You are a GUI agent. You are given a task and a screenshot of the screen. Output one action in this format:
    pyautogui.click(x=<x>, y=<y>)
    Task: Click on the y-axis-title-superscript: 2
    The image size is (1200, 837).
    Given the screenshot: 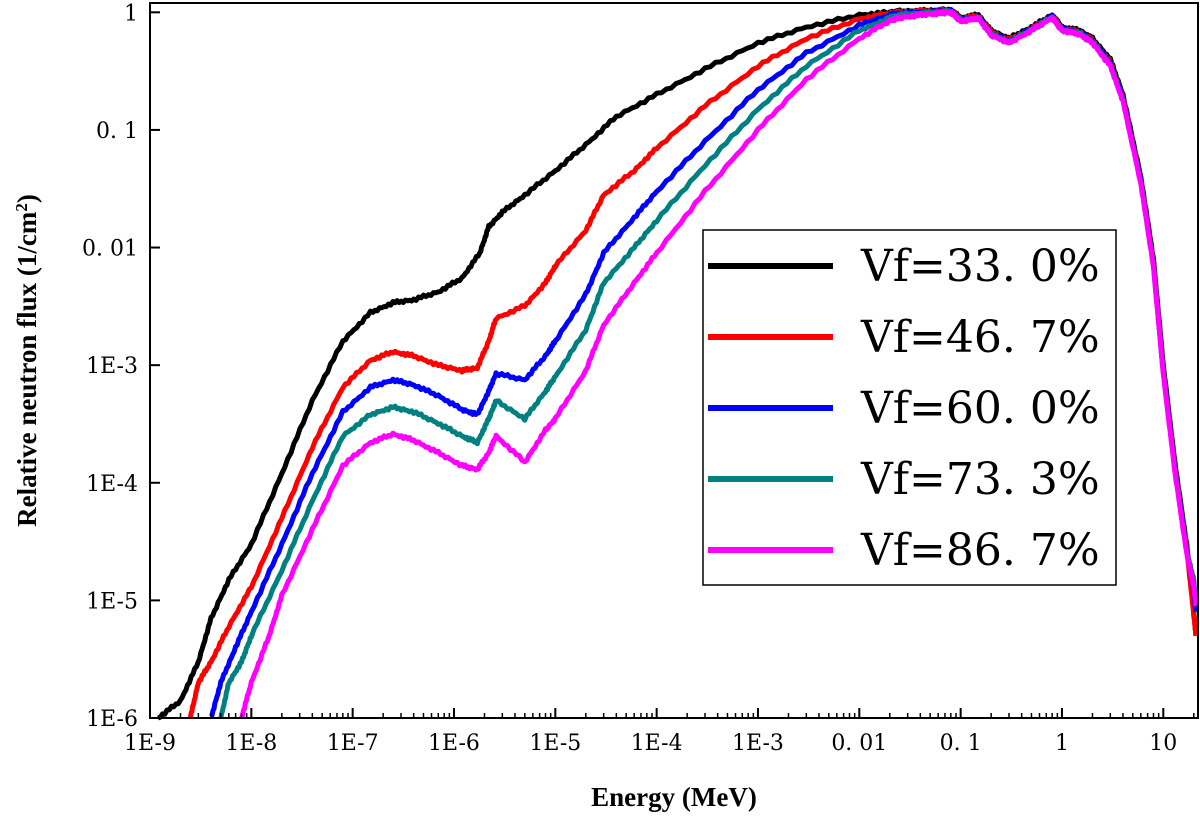 What is the action you would take?
    pyautogui.click(x=21, y=207)
    